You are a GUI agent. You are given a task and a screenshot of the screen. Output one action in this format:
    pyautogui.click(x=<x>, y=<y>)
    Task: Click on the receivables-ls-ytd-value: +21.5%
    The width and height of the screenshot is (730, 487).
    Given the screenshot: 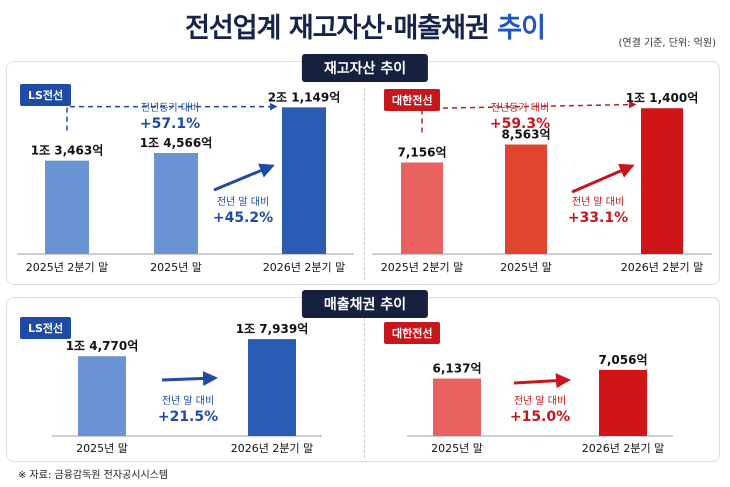 What is the action you would take?
    pyautogui.click(x=188, y=417)
    